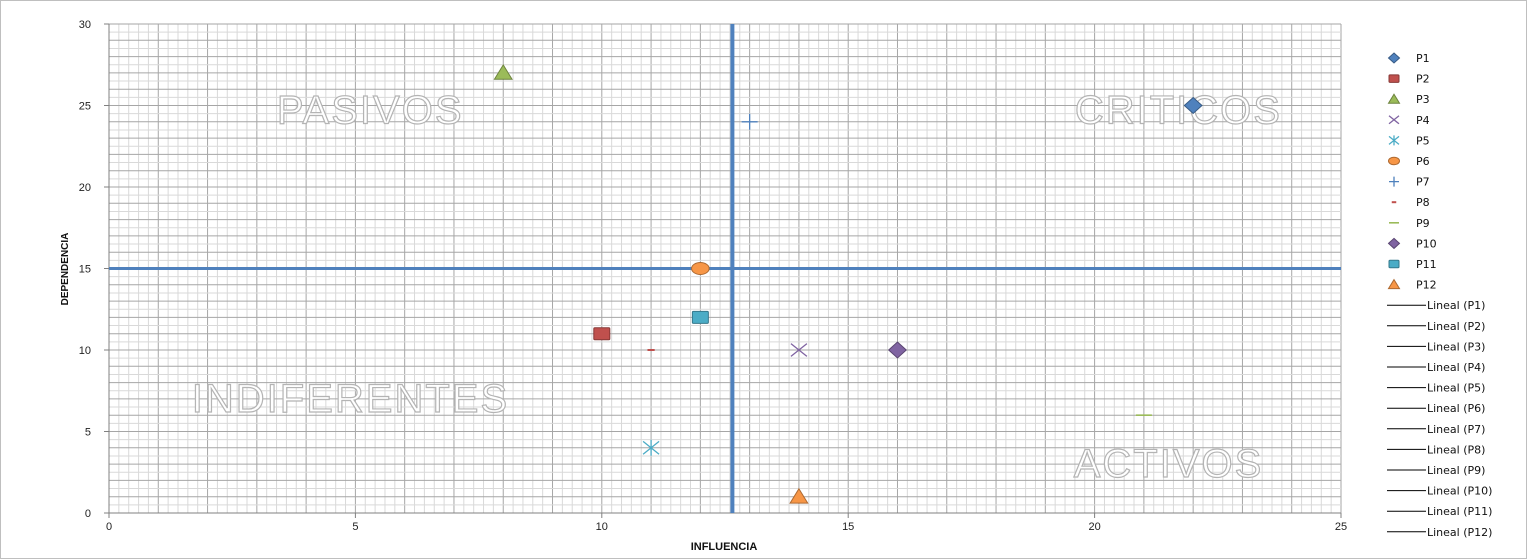  Describe the element at coordinates (1169, 464) in the screenshot. I see `quadrant-label: ACTIVOS` at that location.